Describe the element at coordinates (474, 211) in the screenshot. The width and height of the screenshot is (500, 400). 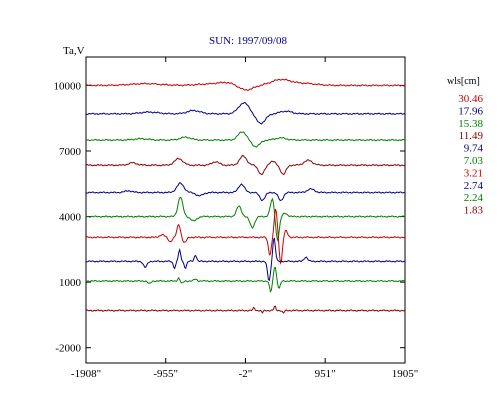
I see `legend-entry: 1.83` at that location.